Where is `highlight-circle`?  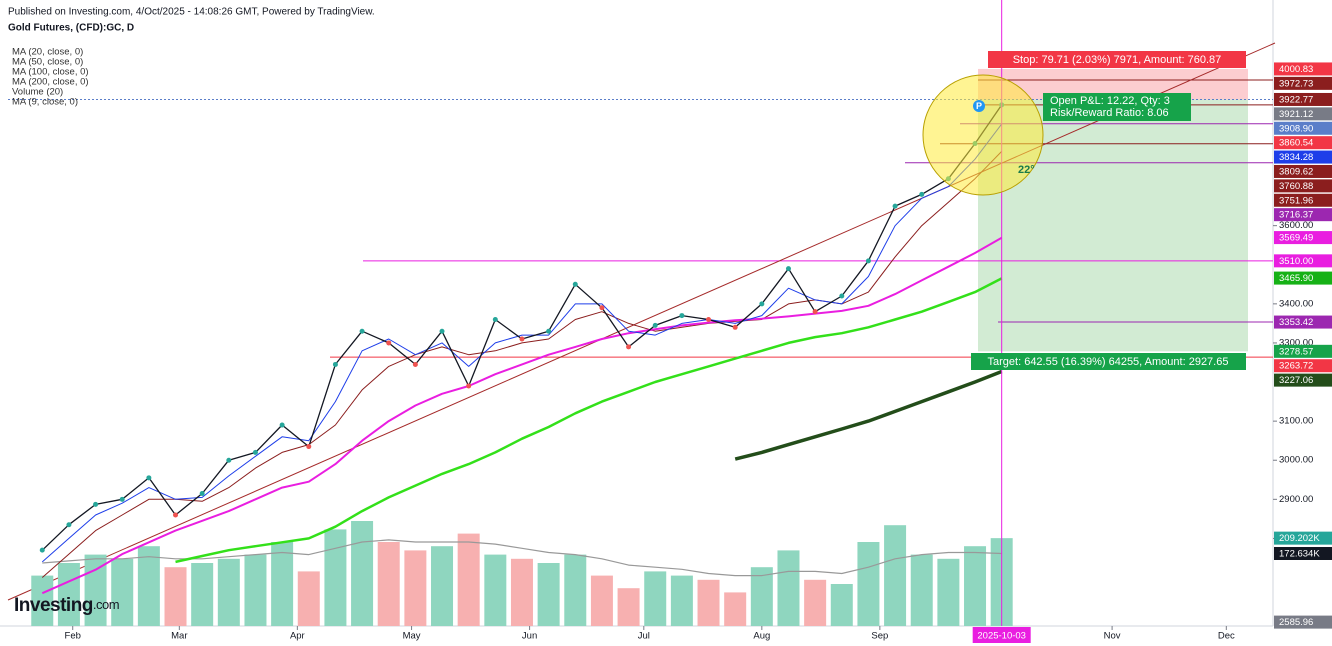
highlight-circle is located at coordinates (983, 135).